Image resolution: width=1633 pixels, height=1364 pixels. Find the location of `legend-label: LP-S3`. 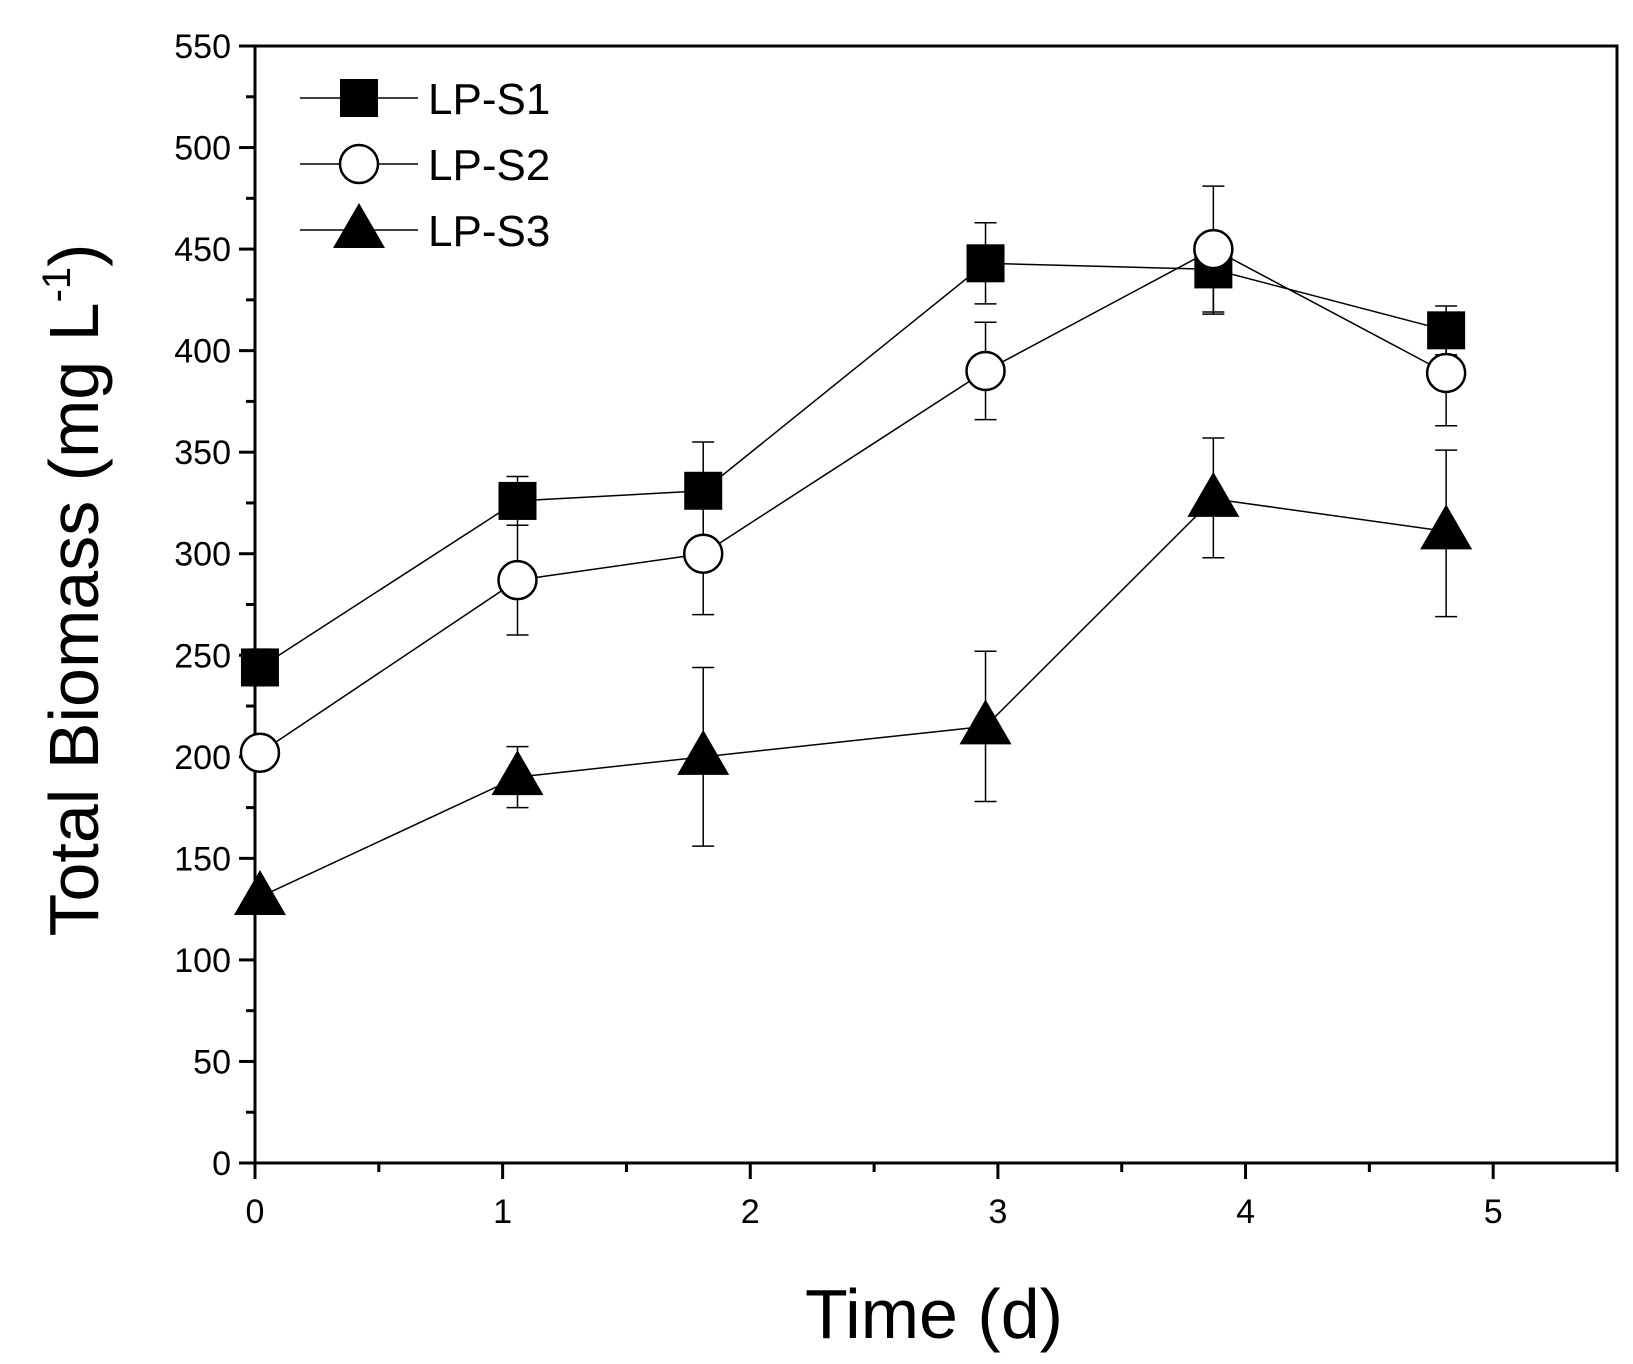

legend-label: LP-S3 is located at coordinates (489, 231).